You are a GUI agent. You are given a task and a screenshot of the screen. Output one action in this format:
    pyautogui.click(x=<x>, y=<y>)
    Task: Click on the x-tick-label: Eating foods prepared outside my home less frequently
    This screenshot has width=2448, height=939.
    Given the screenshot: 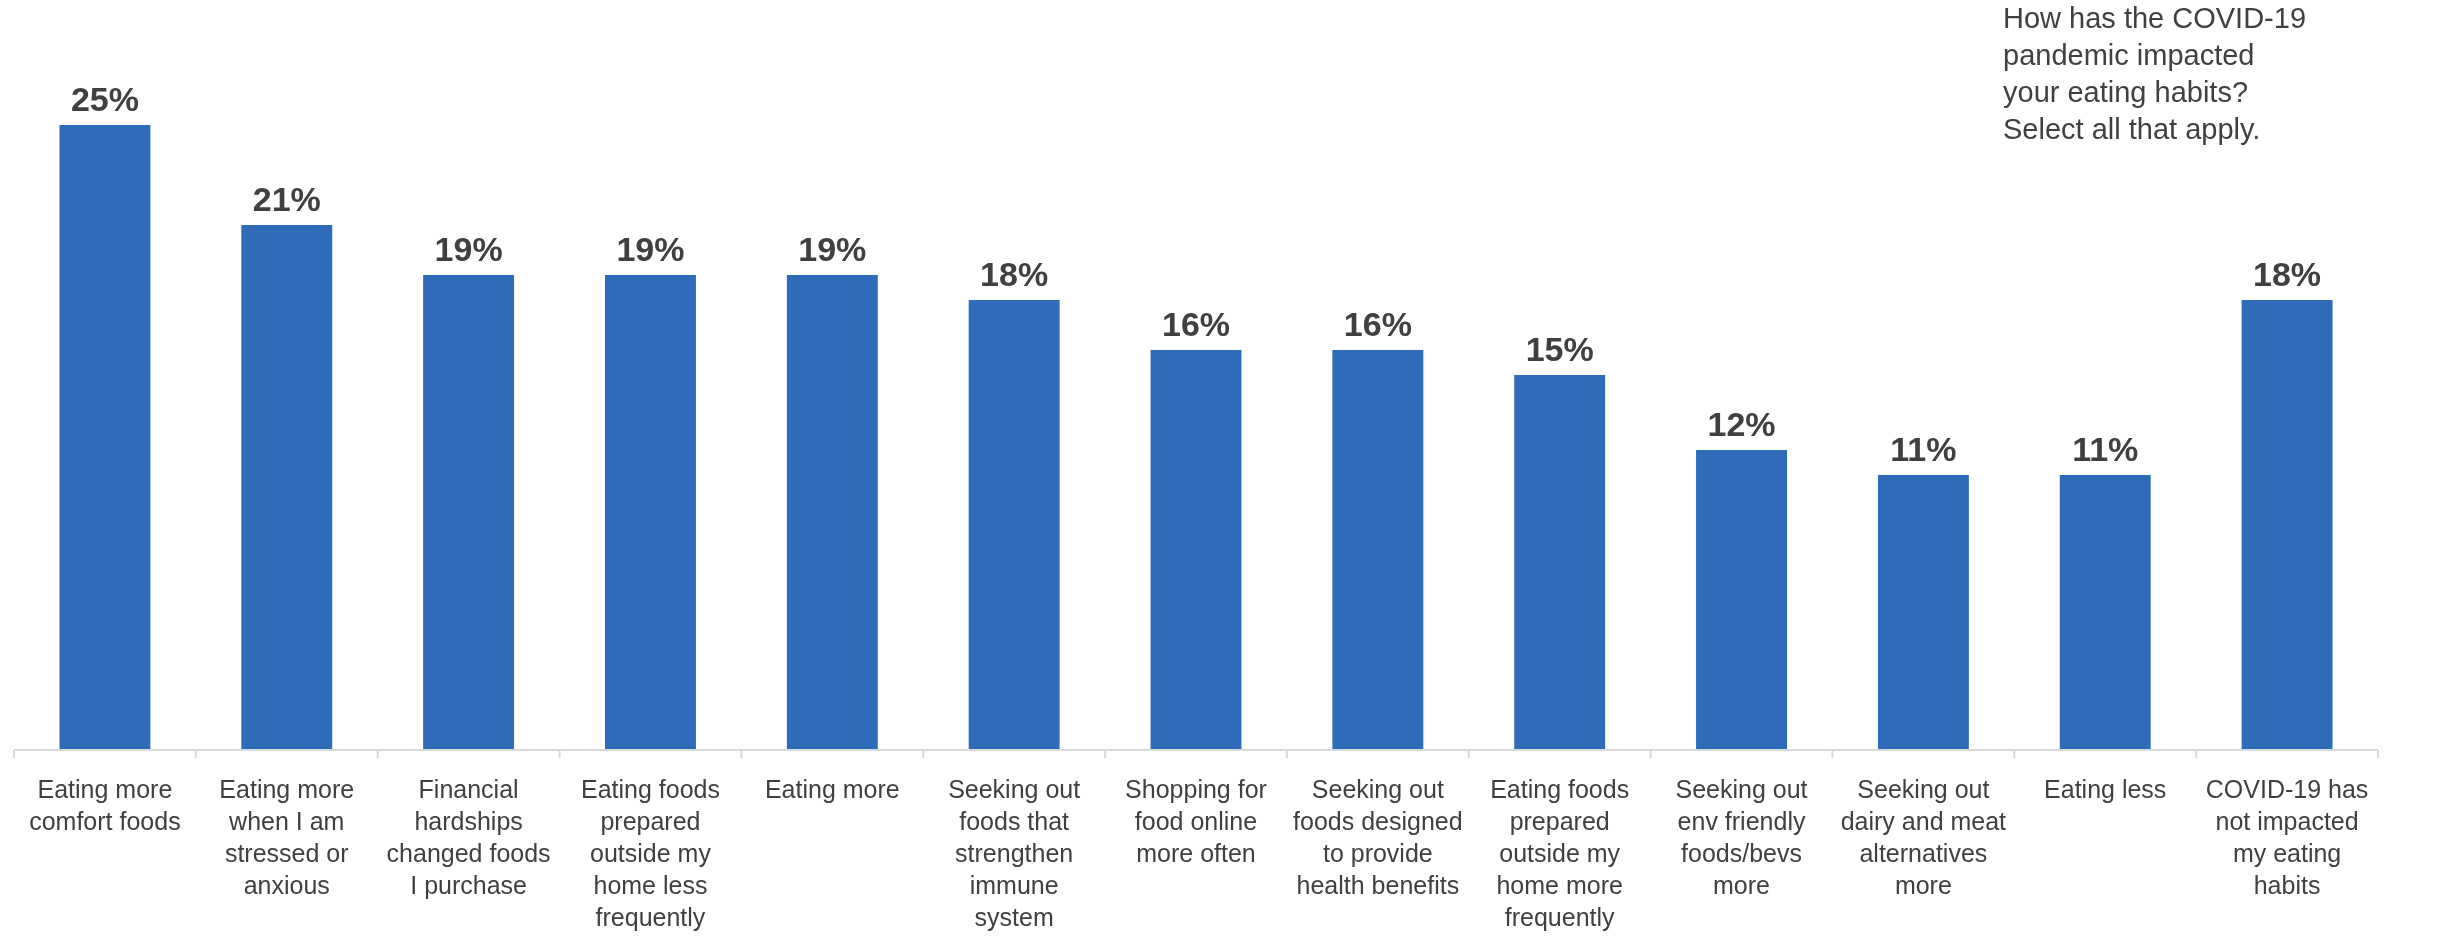 What is the action you would take?
    pyautogui.click(x=650, y=853)
    